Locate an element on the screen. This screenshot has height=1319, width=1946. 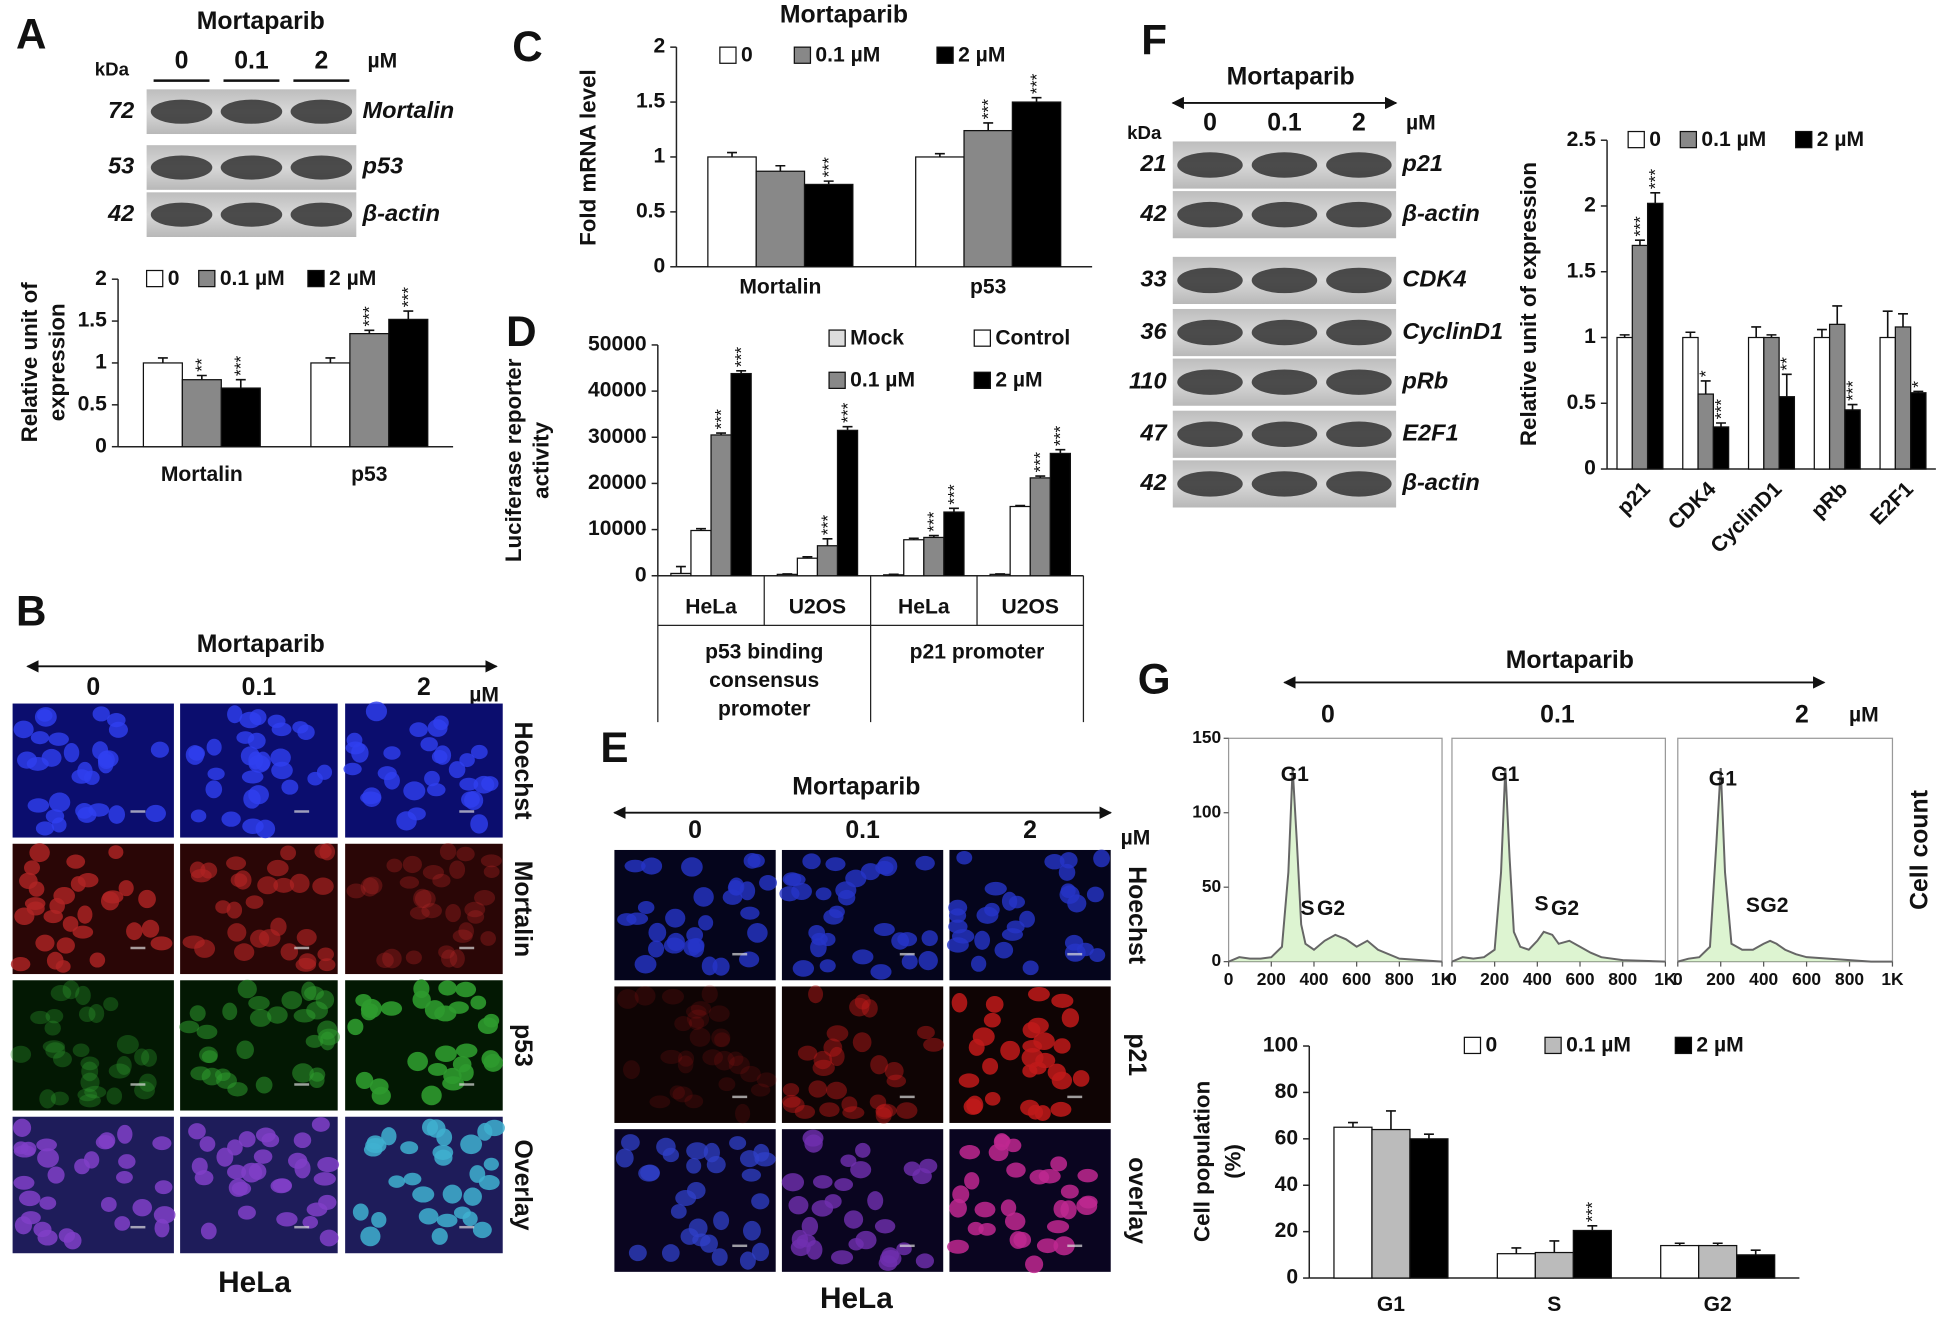
band-name: β-actin is located at coordinates (1440, 482).